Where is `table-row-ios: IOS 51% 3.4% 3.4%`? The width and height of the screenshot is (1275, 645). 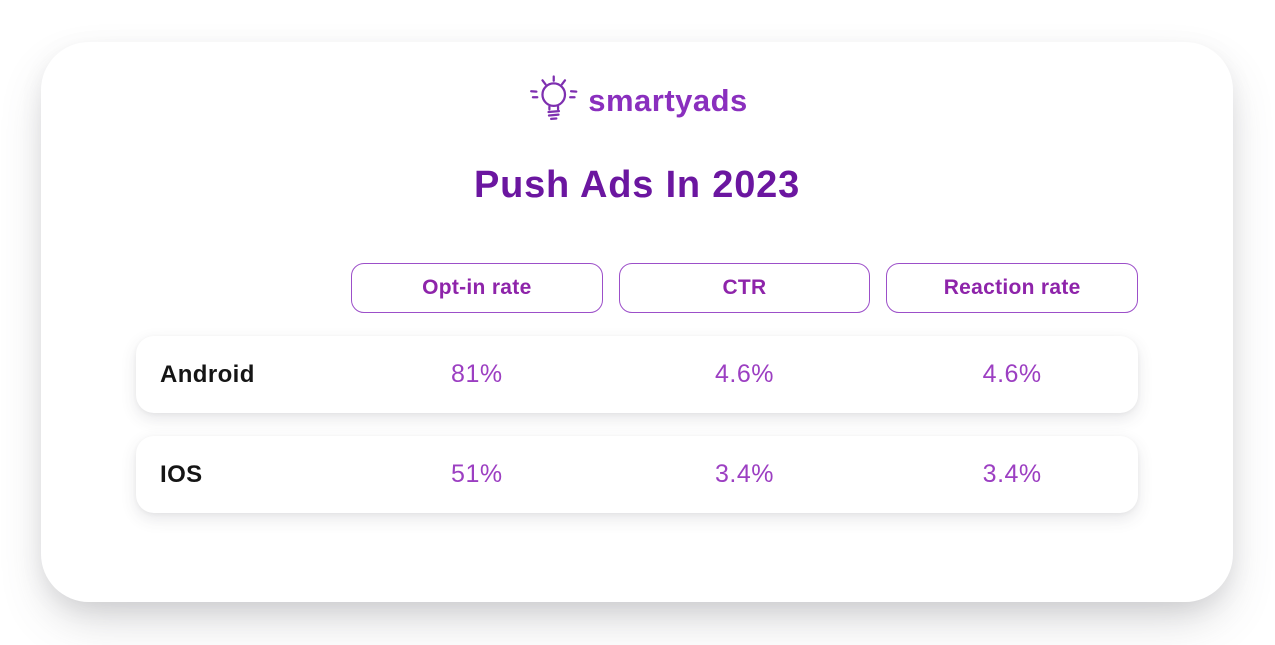 table-row-ios: IOS 51% 3.4% 3.4% is located at coordinates (637, 474).